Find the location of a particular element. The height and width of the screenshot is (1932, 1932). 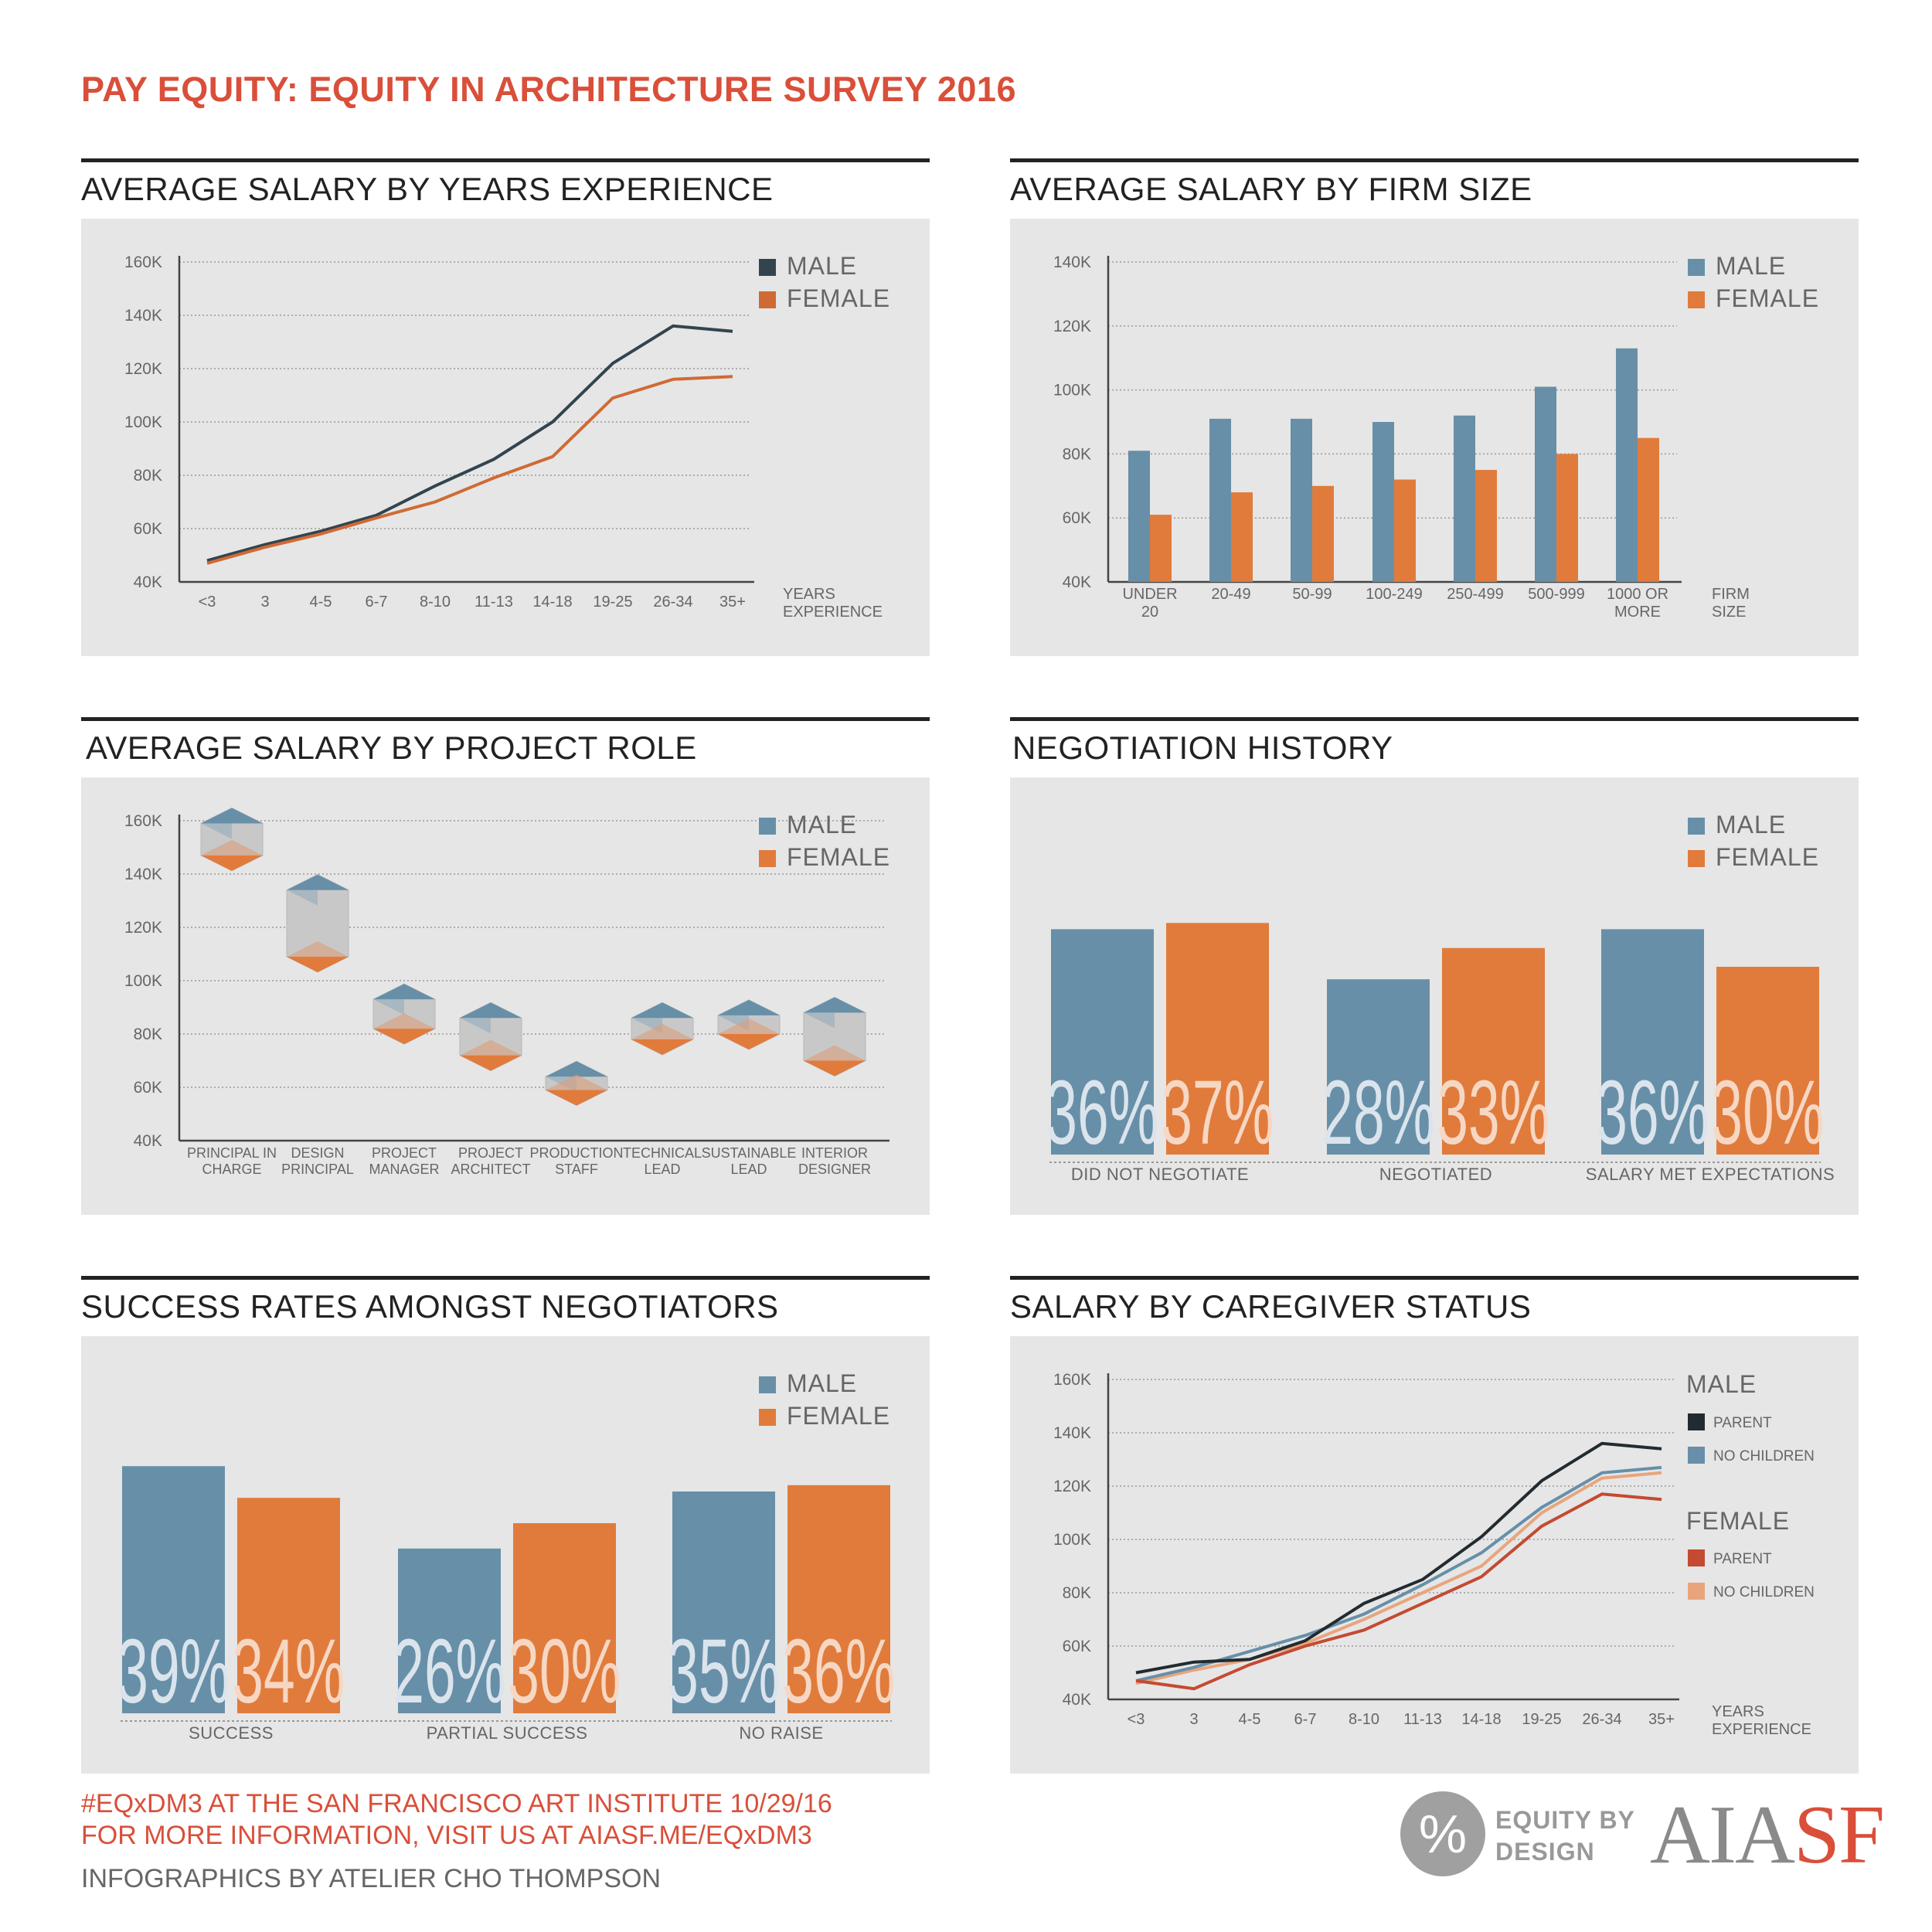

category-label: DID NOT NEGOTIATE is located at coordinates (1160, 1175).